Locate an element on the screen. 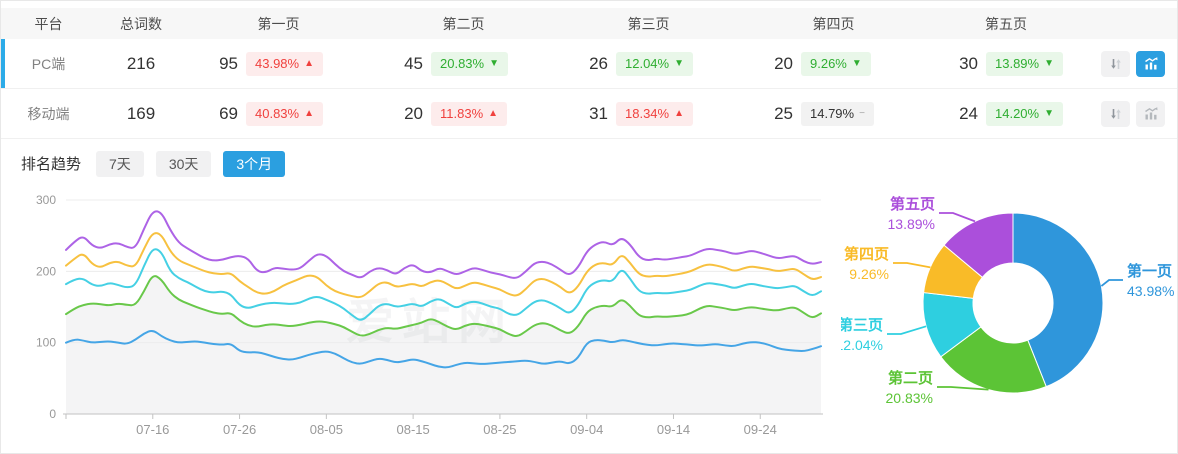  donut-label-name: 第四页 is located at coordinates (866, 254).